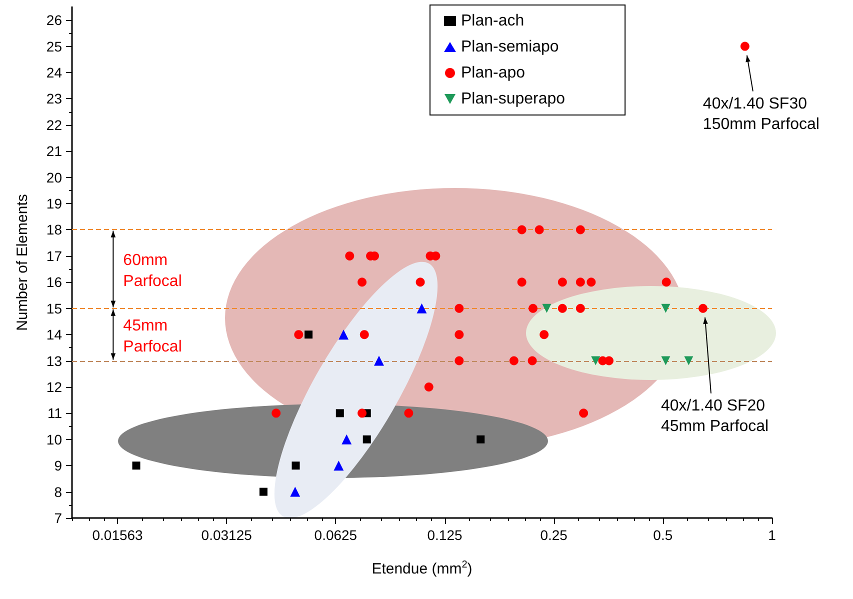  What do you see at coordinates (54, 256) in the screenshot?
I see `y-tick-label: 17` at bounding box center [54, 256].